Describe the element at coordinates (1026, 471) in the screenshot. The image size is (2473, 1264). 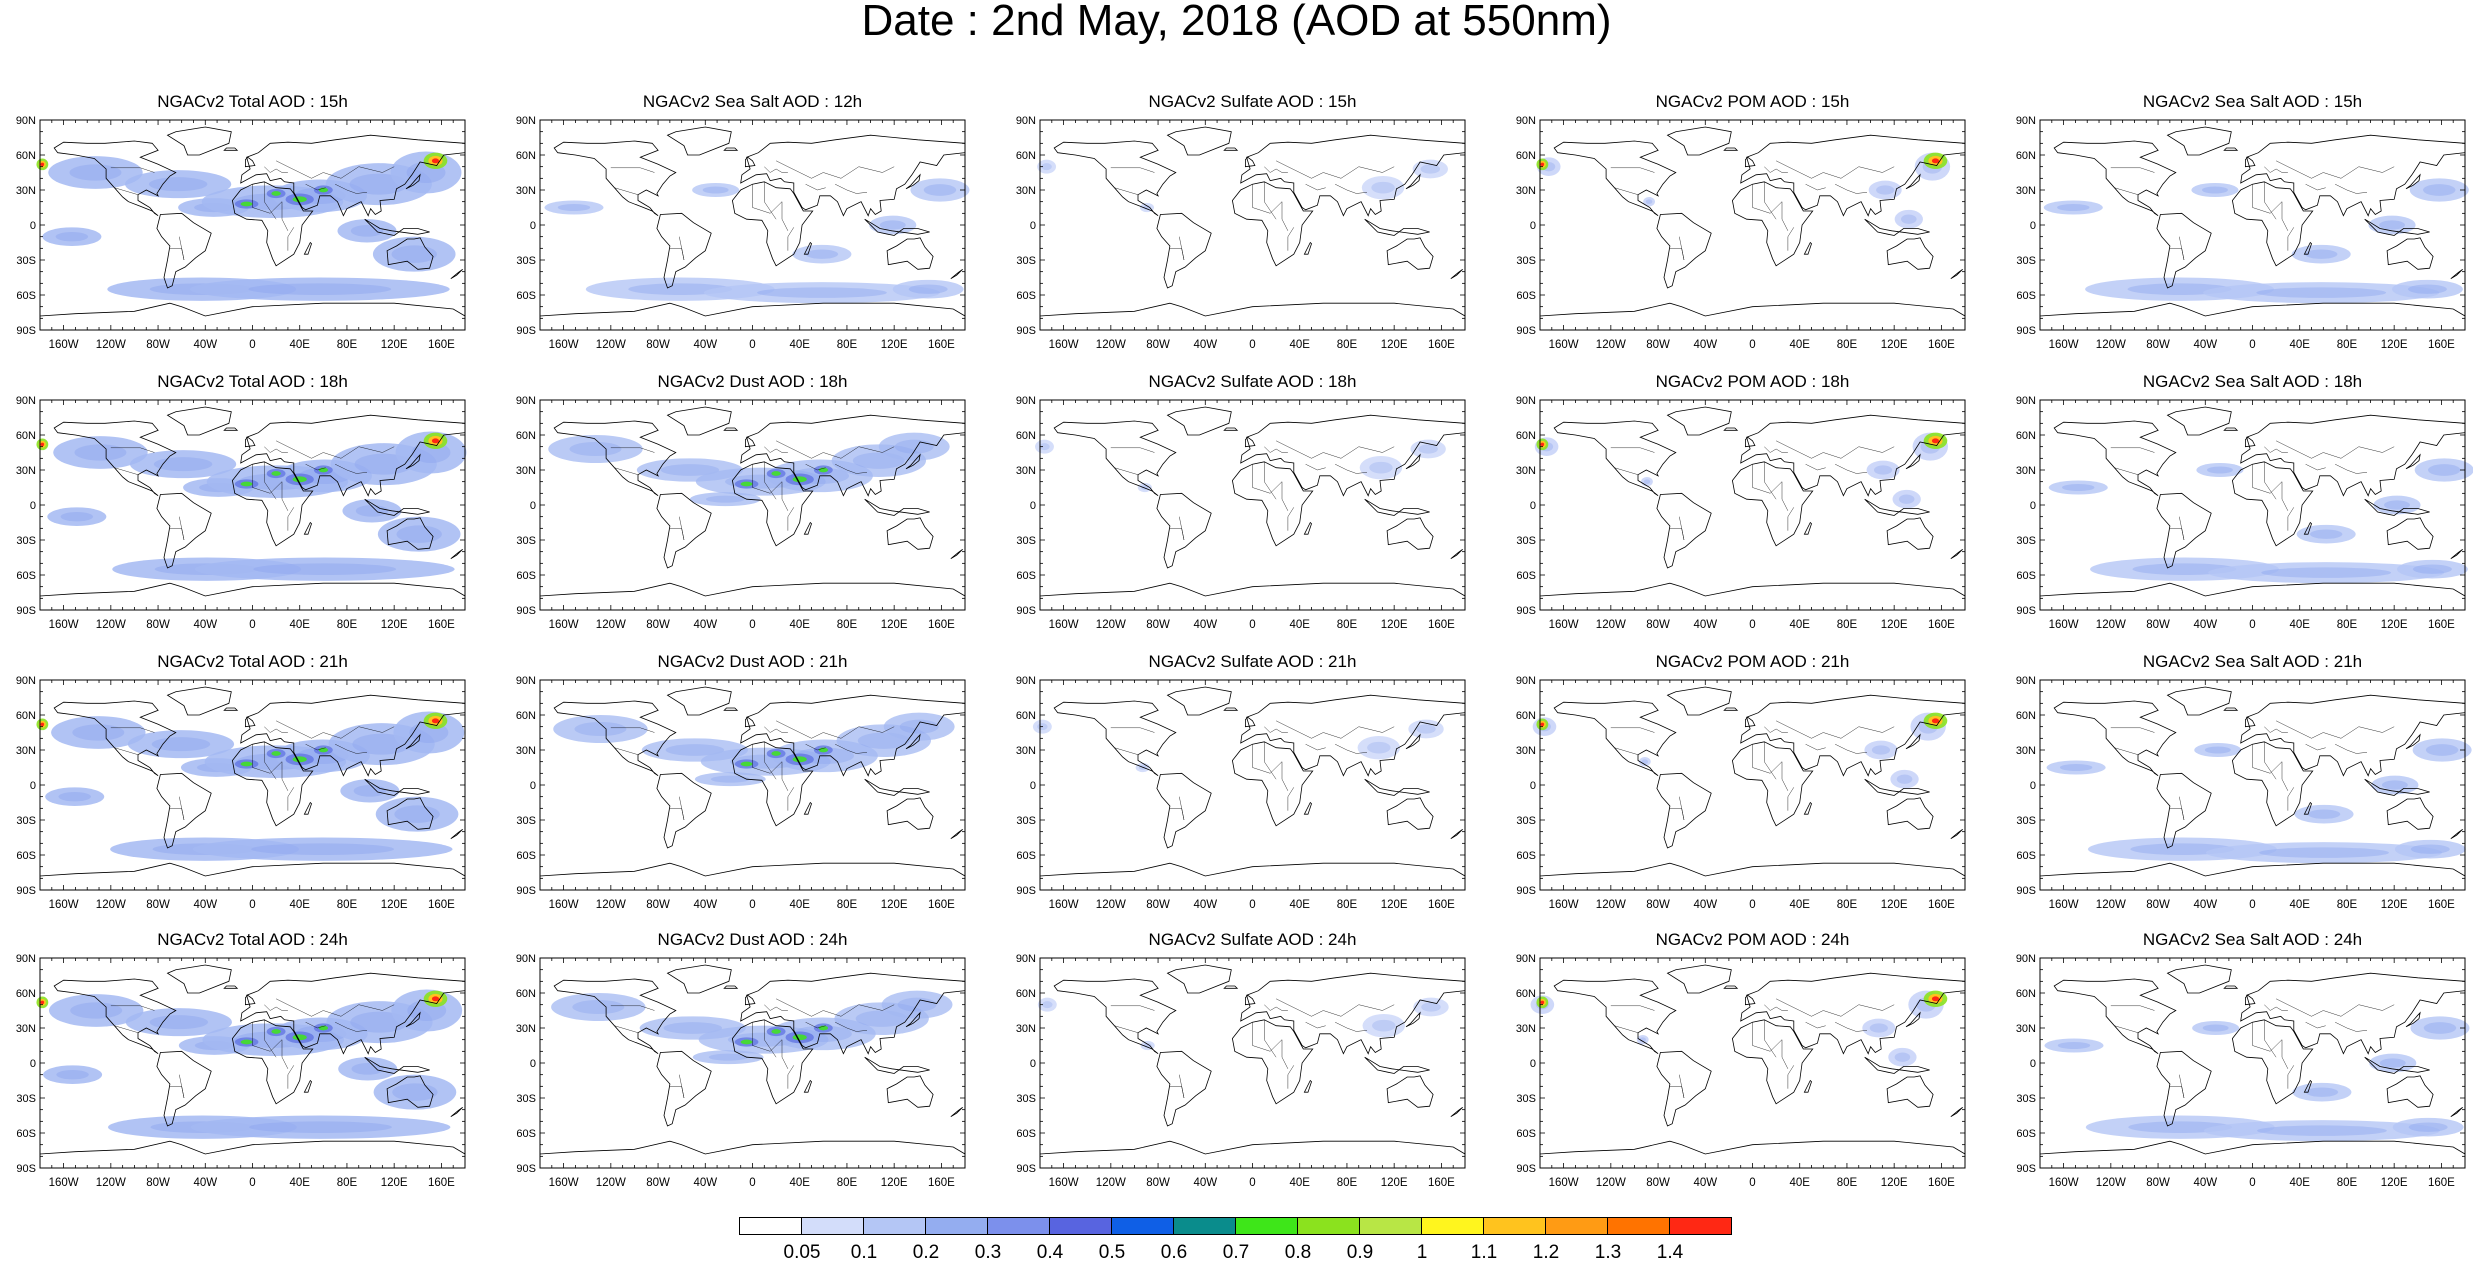
I see `lat-tick-label: 30N` at that location.